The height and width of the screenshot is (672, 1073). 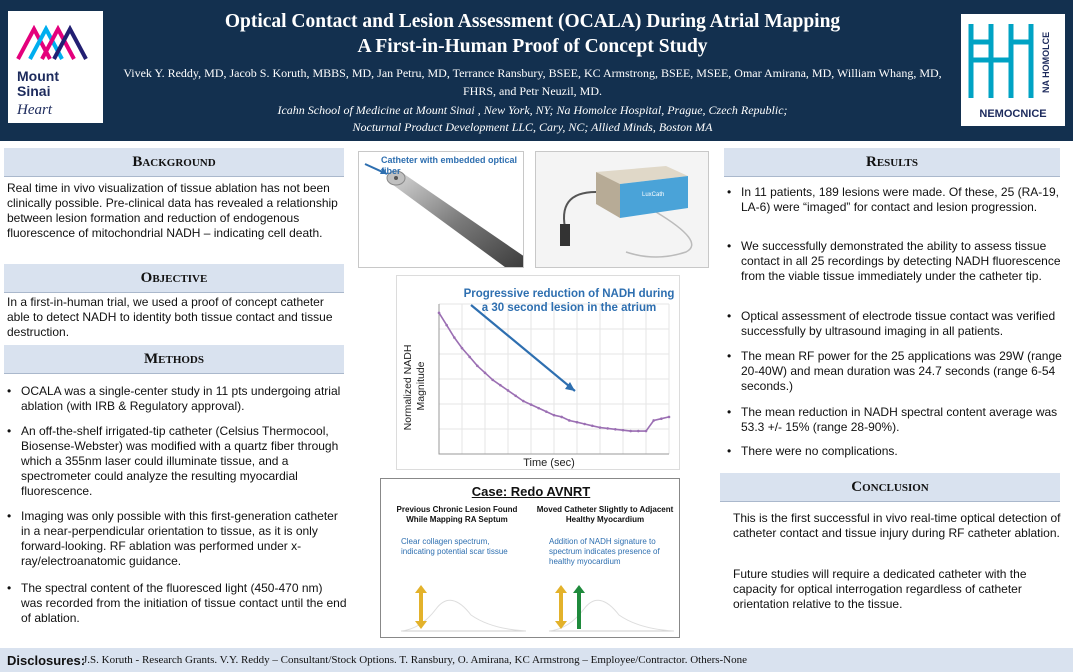 I want to click on chart-grid, so click(x=554, y=379).